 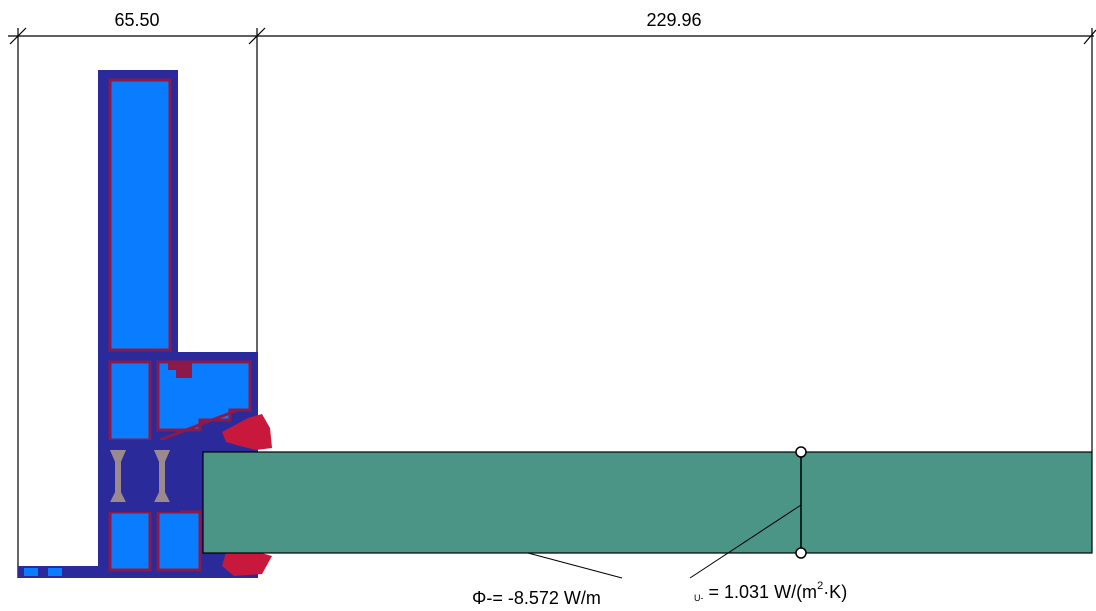 What do you see at coordinates (835, 592) in the screenshot?
I see `u-value-text-b: ·K)` at bounding box center [835, 592].